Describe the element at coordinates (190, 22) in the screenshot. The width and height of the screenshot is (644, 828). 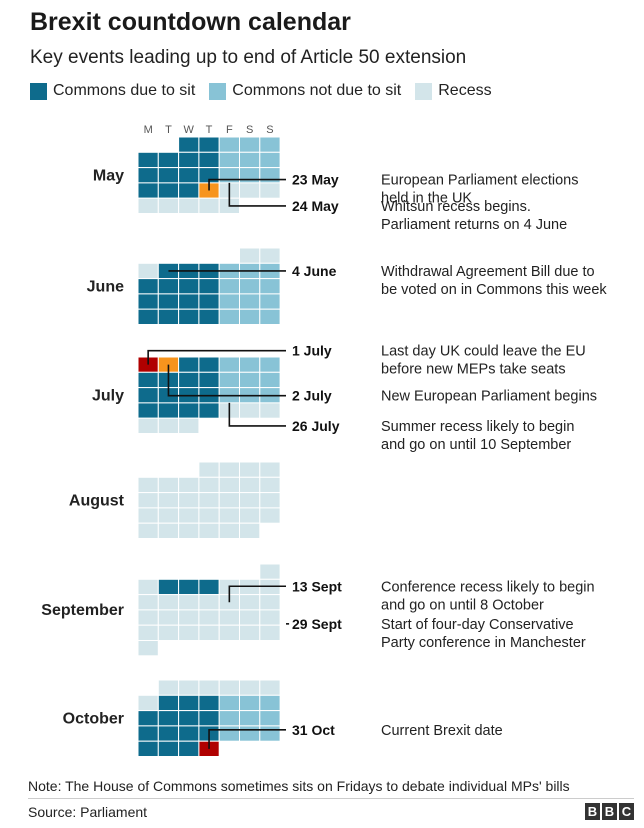
I see `chart-title: Brexit countdown calendar` at that location.